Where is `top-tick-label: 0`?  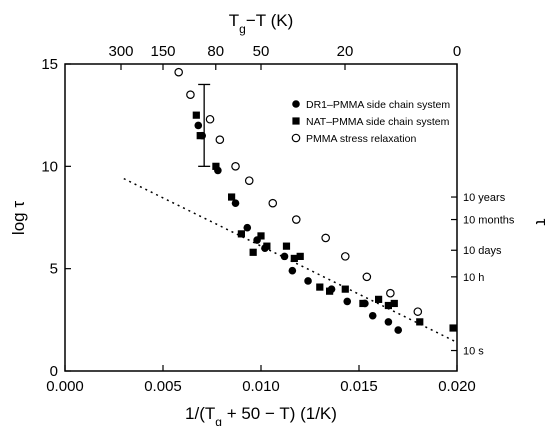
top-tick-label: 0 is located at coordinates (457, 51).